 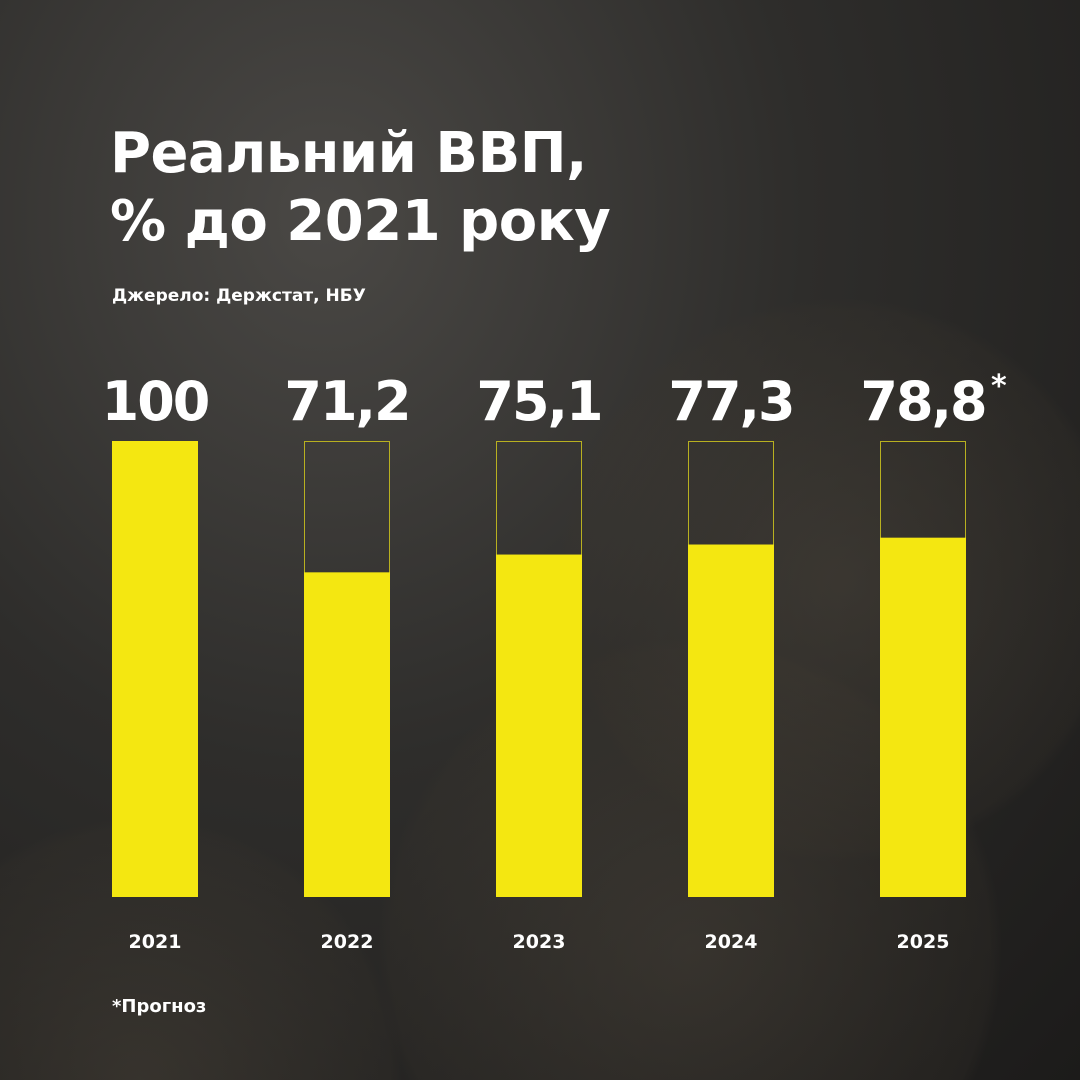 What do you see at coordinates (539, 942) in the screenshot?
I see `x-tick-label: 2023` at bounding box center [539, 942].